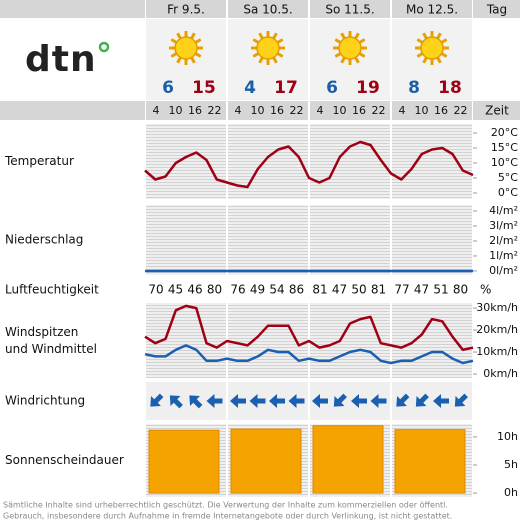  Describe the element at coordinates (414, 88) in the screenshot. I see `min-temp: 8` at that location.